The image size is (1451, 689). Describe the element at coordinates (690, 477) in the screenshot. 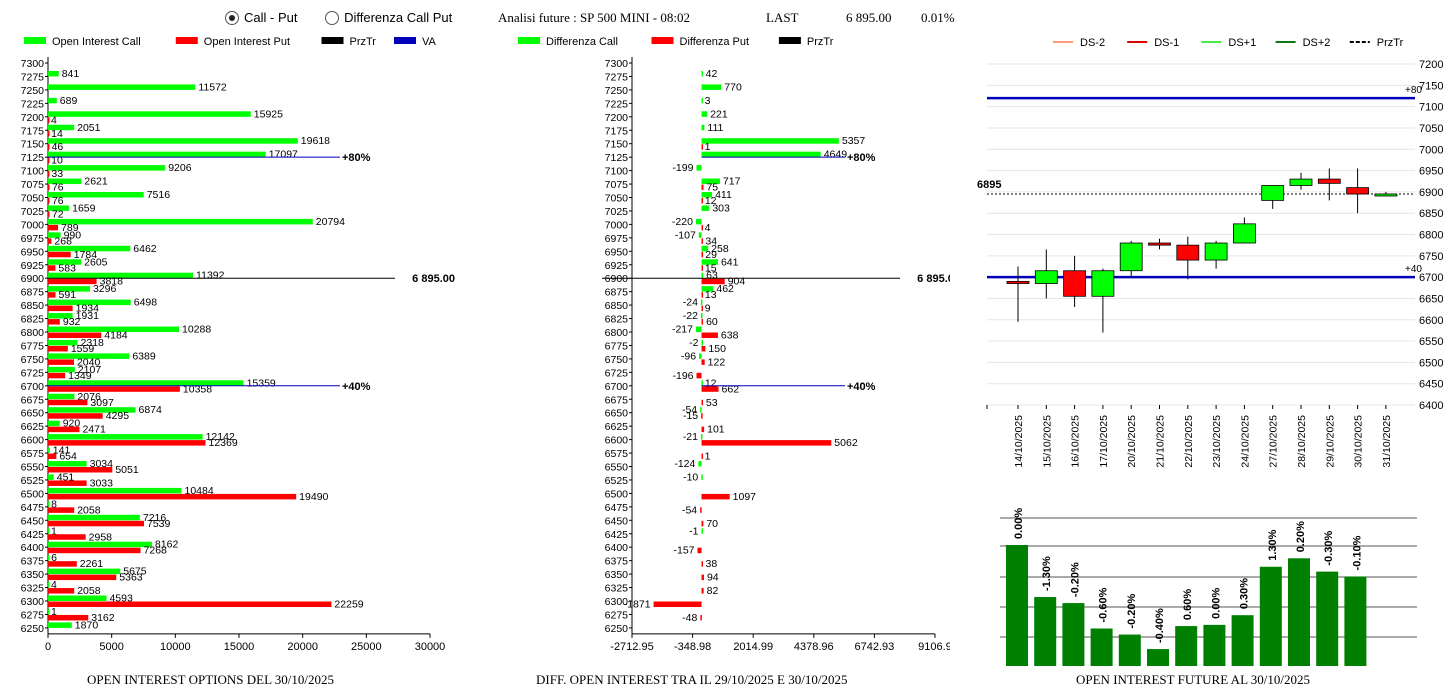

I see `call-value-6525: -10` at that location.